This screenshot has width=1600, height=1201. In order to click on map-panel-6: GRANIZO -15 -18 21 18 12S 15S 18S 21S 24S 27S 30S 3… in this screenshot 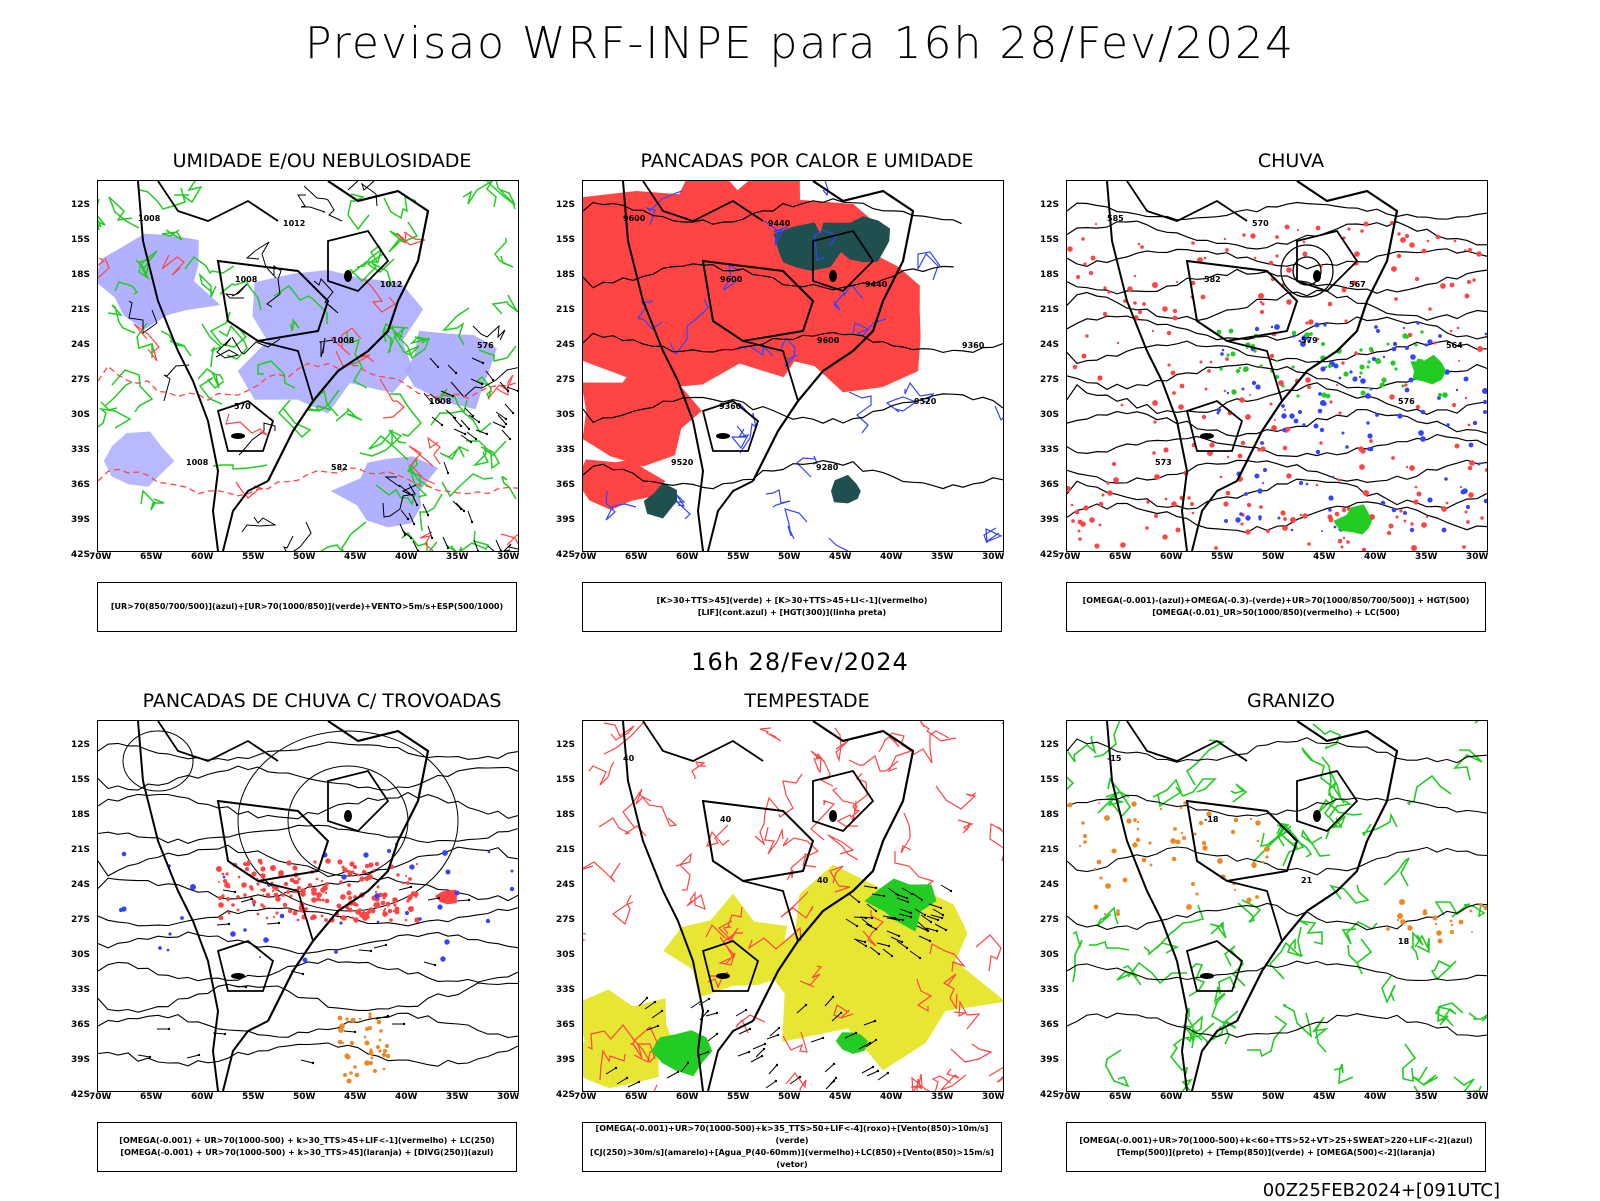, I will do `click(1283, 931)`.